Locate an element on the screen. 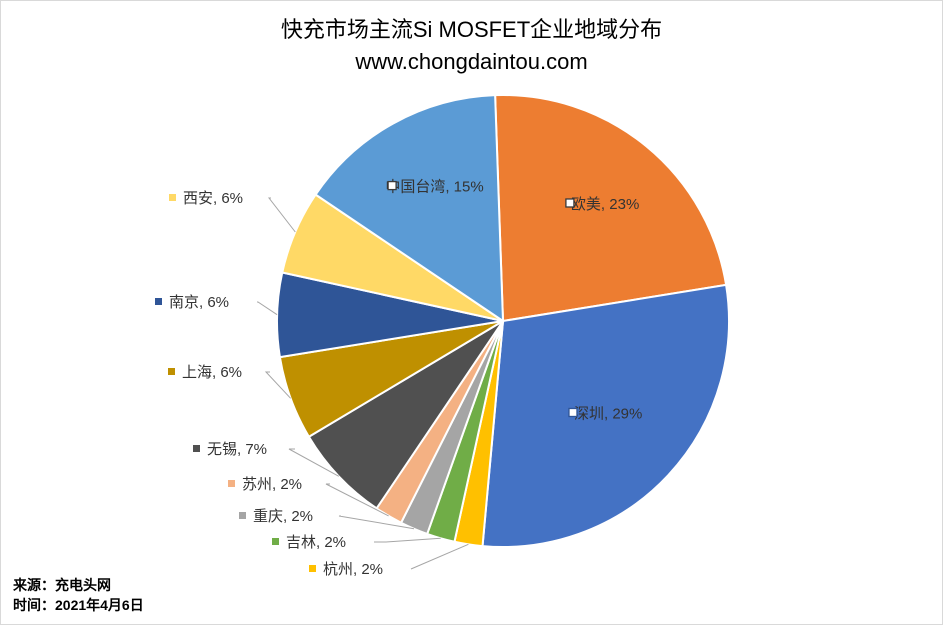 The width and height of the screenshot is (943, 625). data-label-text-6: 无锡, 7% is located at coordinates (237, 449).